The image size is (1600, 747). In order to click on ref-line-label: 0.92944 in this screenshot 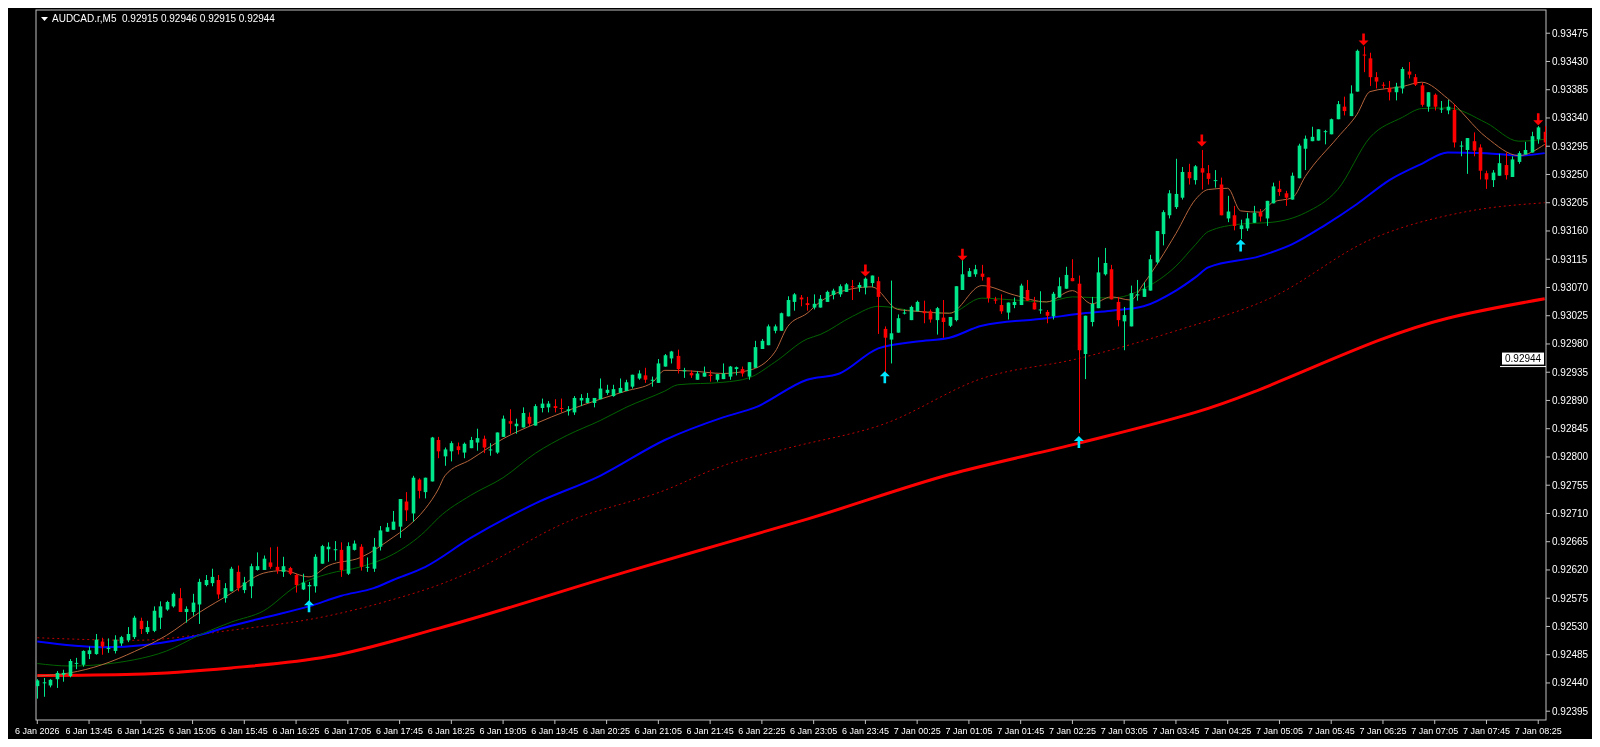, I will do `click(1523, 359)`.